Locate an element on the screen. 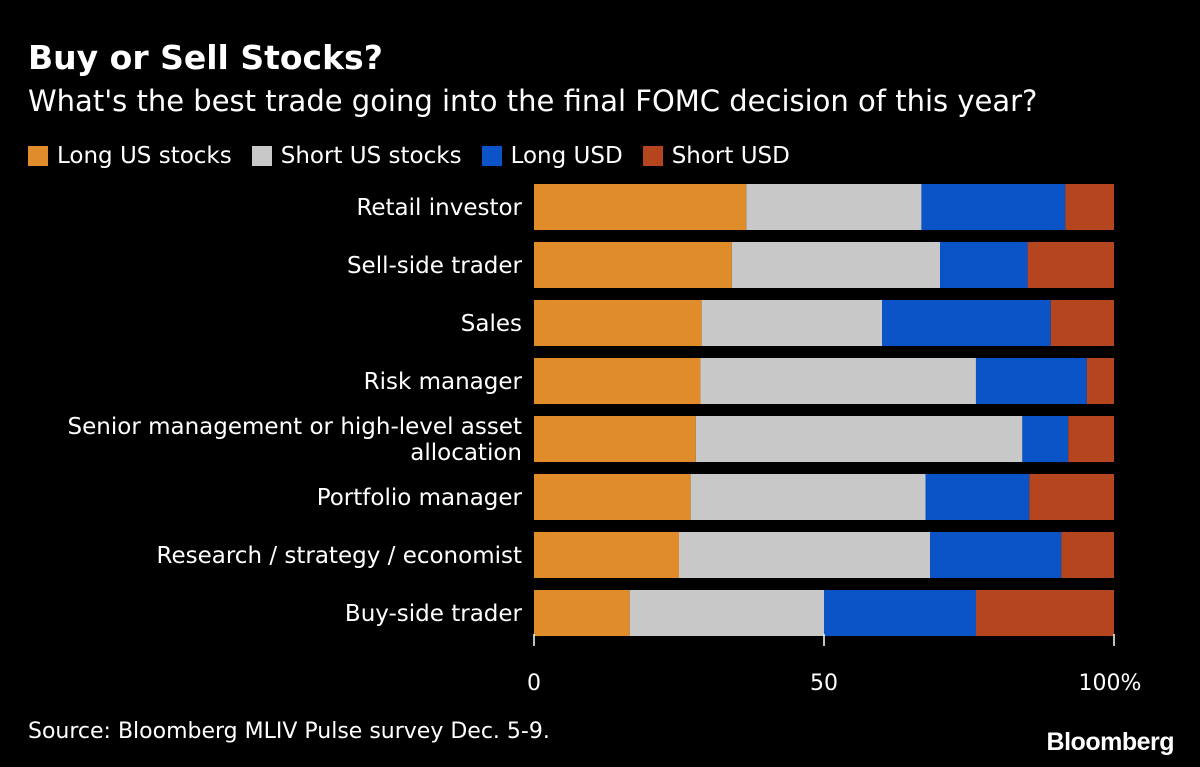 Image resolution: width=1200 pixels, height=767 pixels. bar-segment-risk-manager-short-usd is located at coordinates (1100, 381).